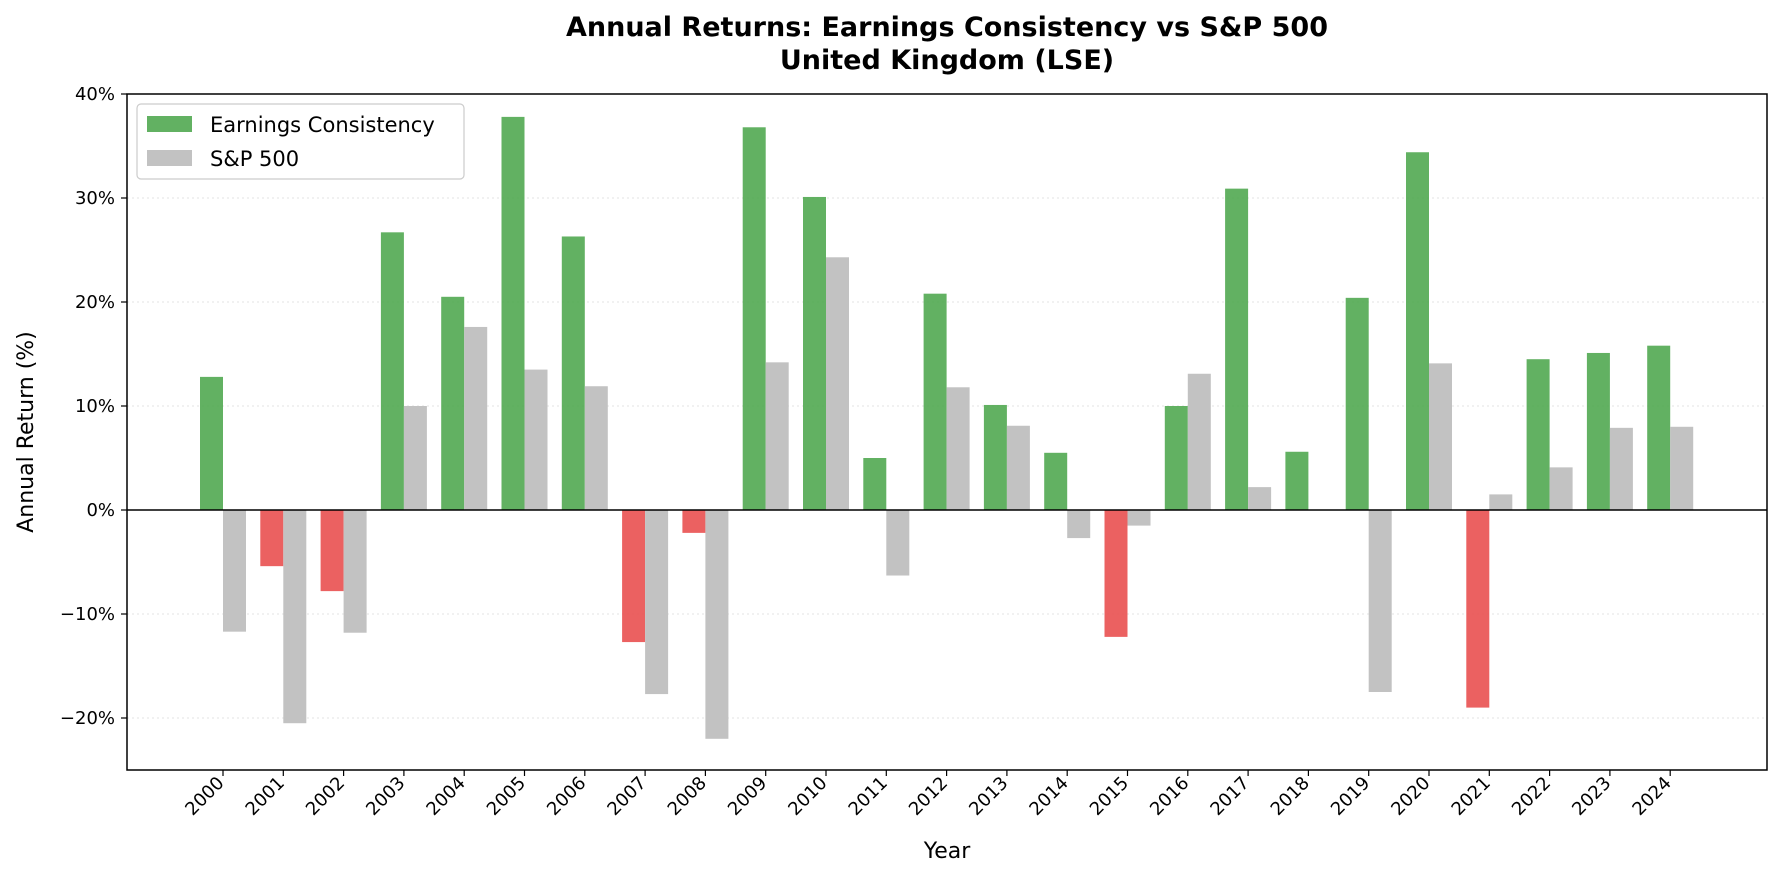 Image resolution: width=1782 pixels, height=880 pixels. I want to click on bar-earnings-consistency-2015, so click(1116, 573).